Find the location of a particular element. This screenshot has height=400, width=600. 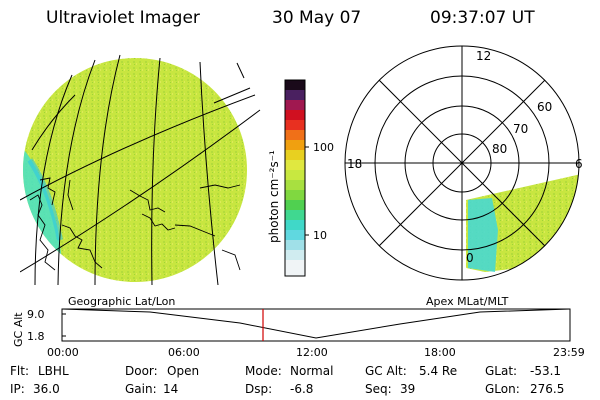

x-tick-0000: 00:00 is located at coordinates (63, 352).